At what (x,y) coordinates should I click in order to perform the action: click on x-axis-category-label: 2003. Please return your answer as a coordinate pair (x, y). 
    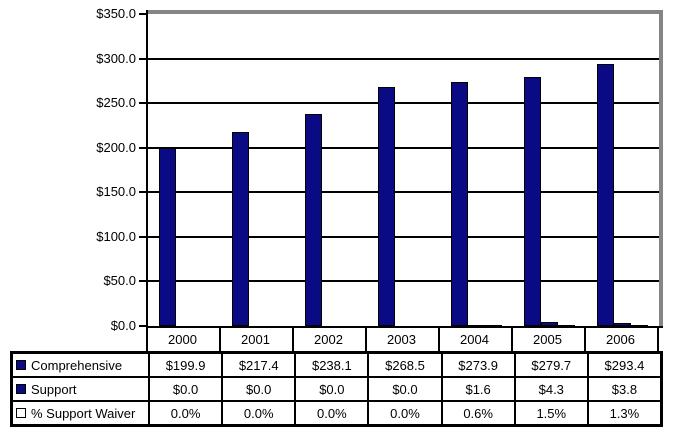
    Looking at the image, I should click on (401, 339).